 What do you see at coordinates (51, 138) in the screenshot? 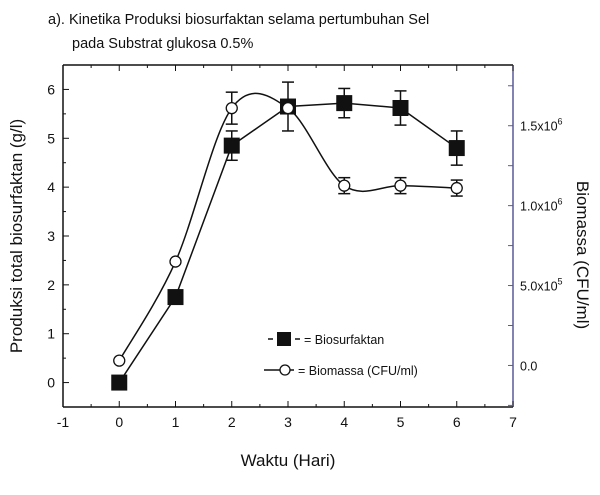
I see `y-tick-label: 5` at bounding box center [51, 138].